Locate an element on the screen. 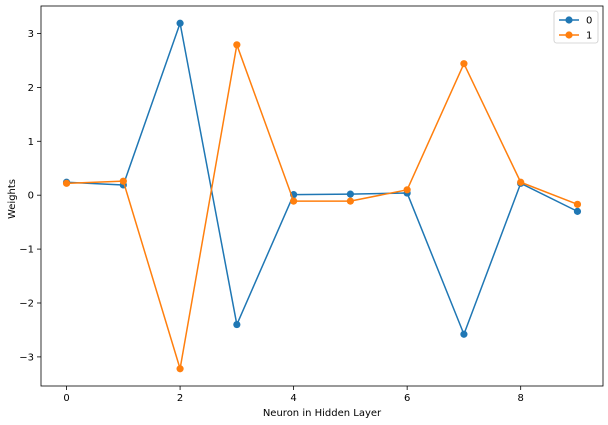  y-tick-label: −3 is located at coordinates (26, 357).